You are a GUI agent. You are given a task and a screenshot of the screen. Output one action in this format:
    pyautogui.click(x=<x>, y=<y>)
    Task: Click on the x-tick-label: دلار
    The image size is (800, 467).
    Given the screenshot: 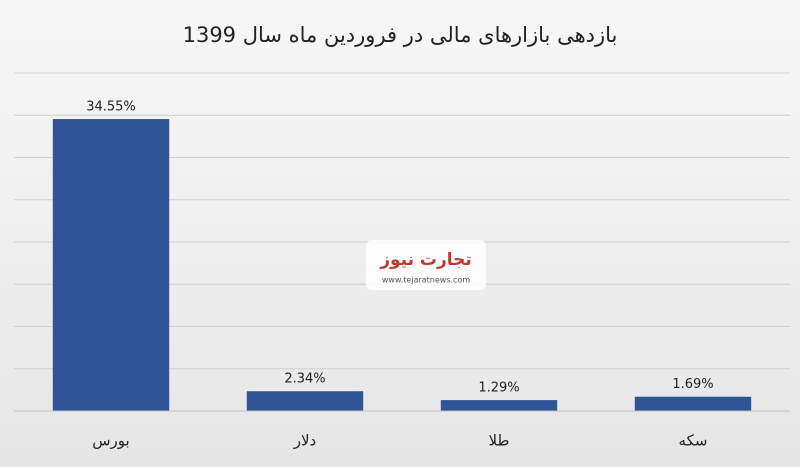 What is the action you would take?
    pyautogui.click(x=304, y=441)
    